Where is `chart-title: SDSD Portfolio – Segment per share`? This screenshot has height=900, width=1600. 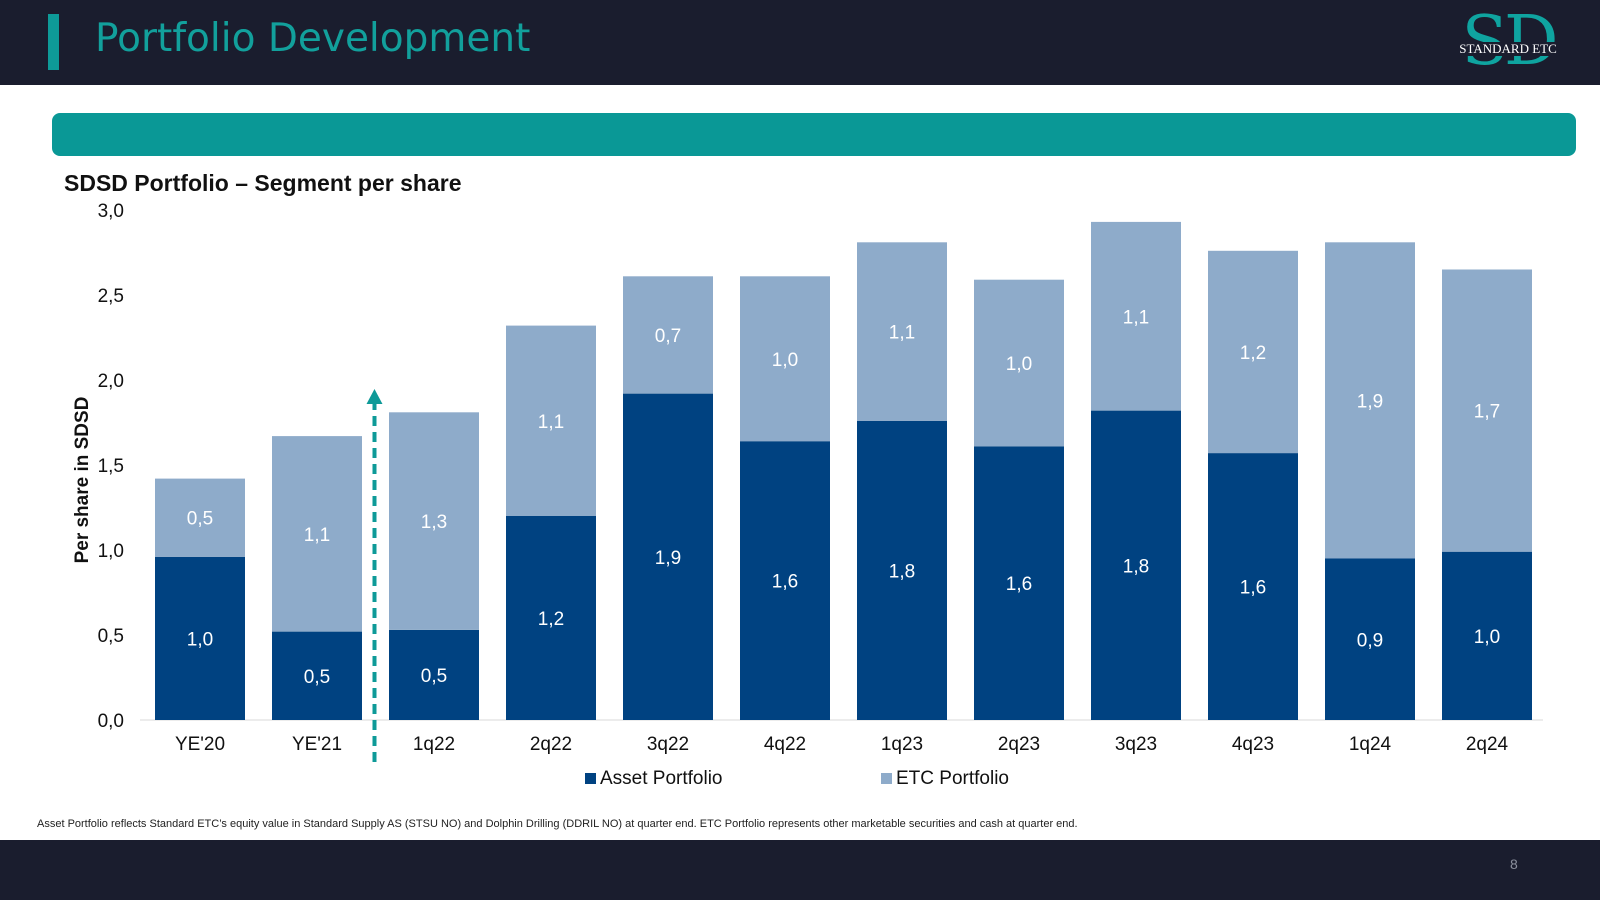 chart-title: SDSD Portfolio – Segment per share is located at coordinates (263, 183).